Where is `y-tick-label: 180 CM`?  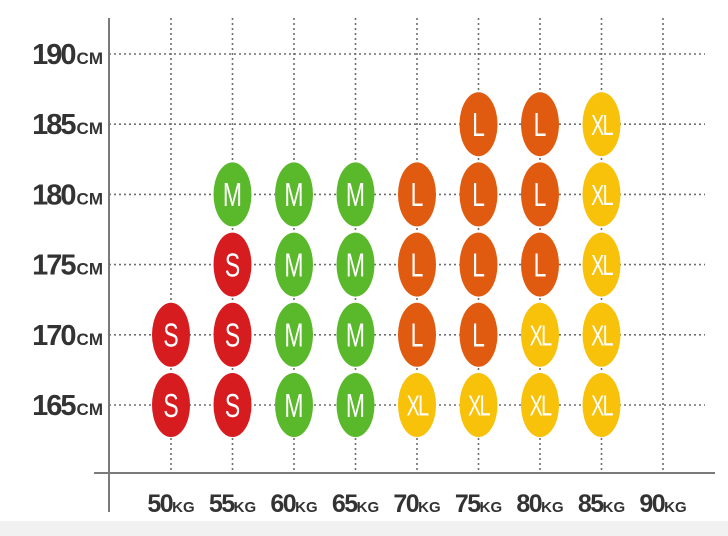
y-tick-label: 180 CM is located at coordinates (67, 195).